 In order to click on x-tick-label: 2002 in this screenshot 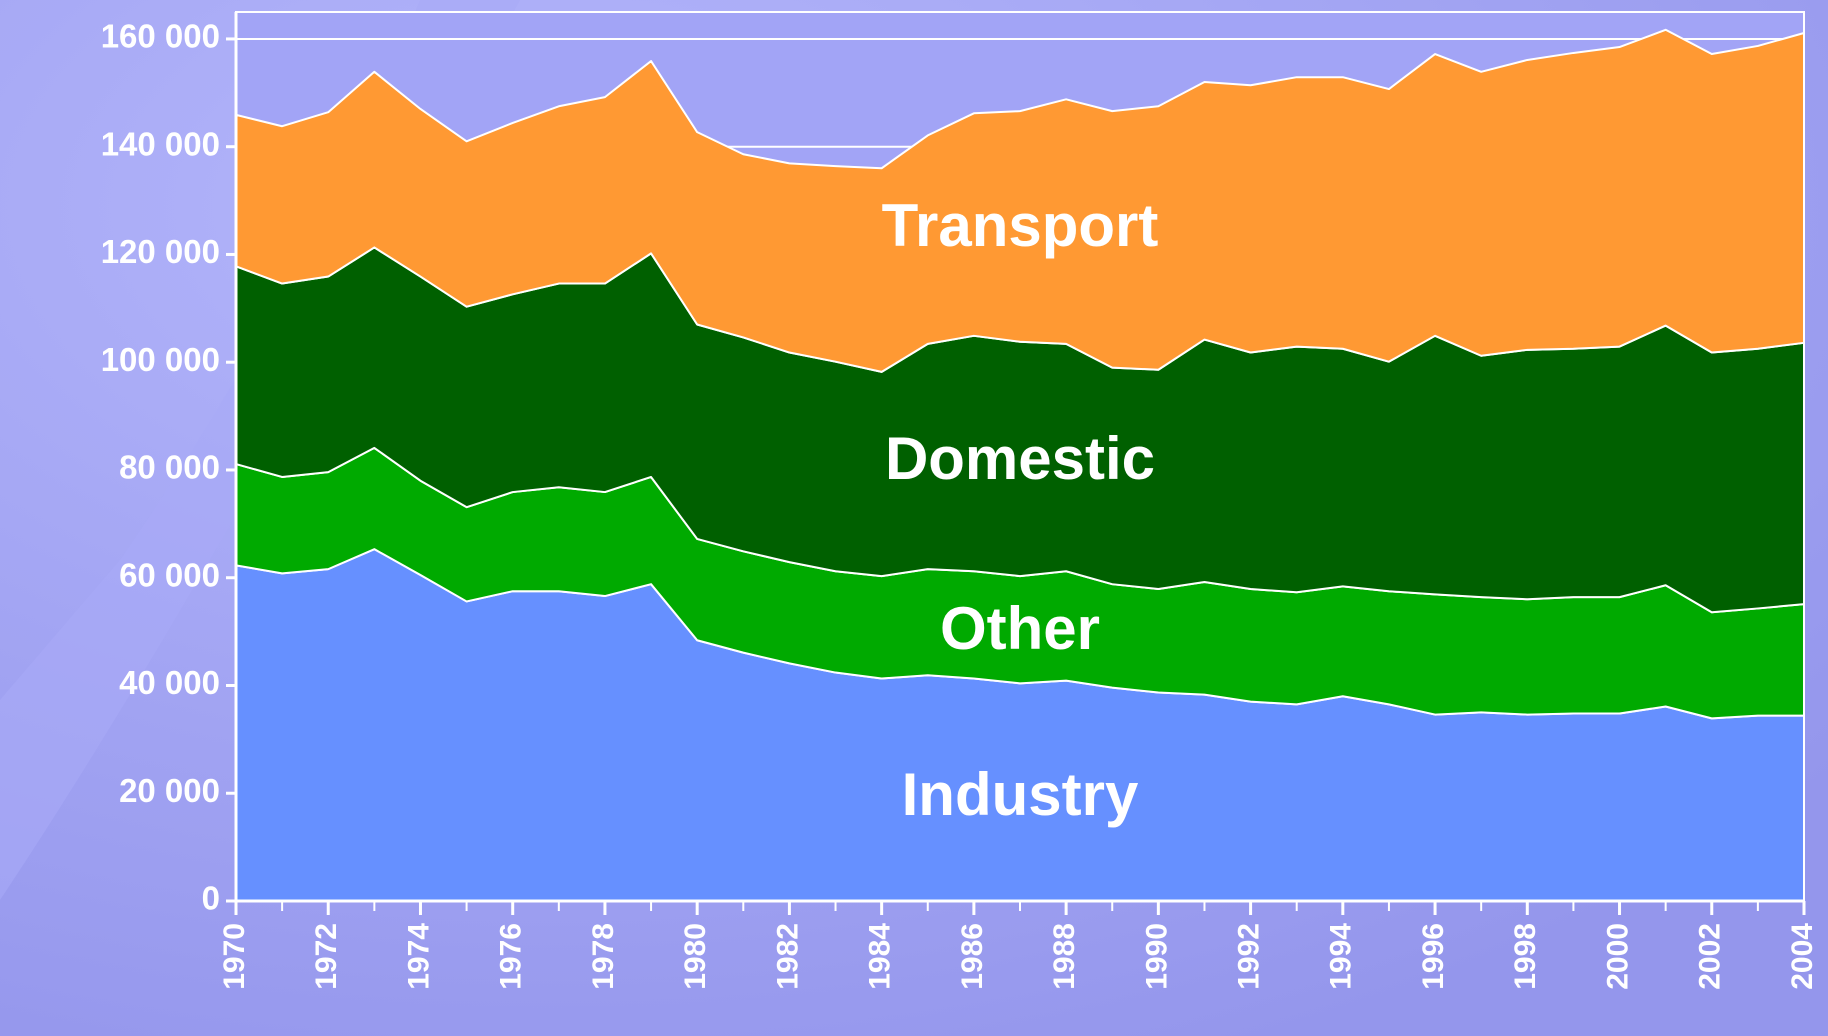, I will do `click(1710, 956)`.